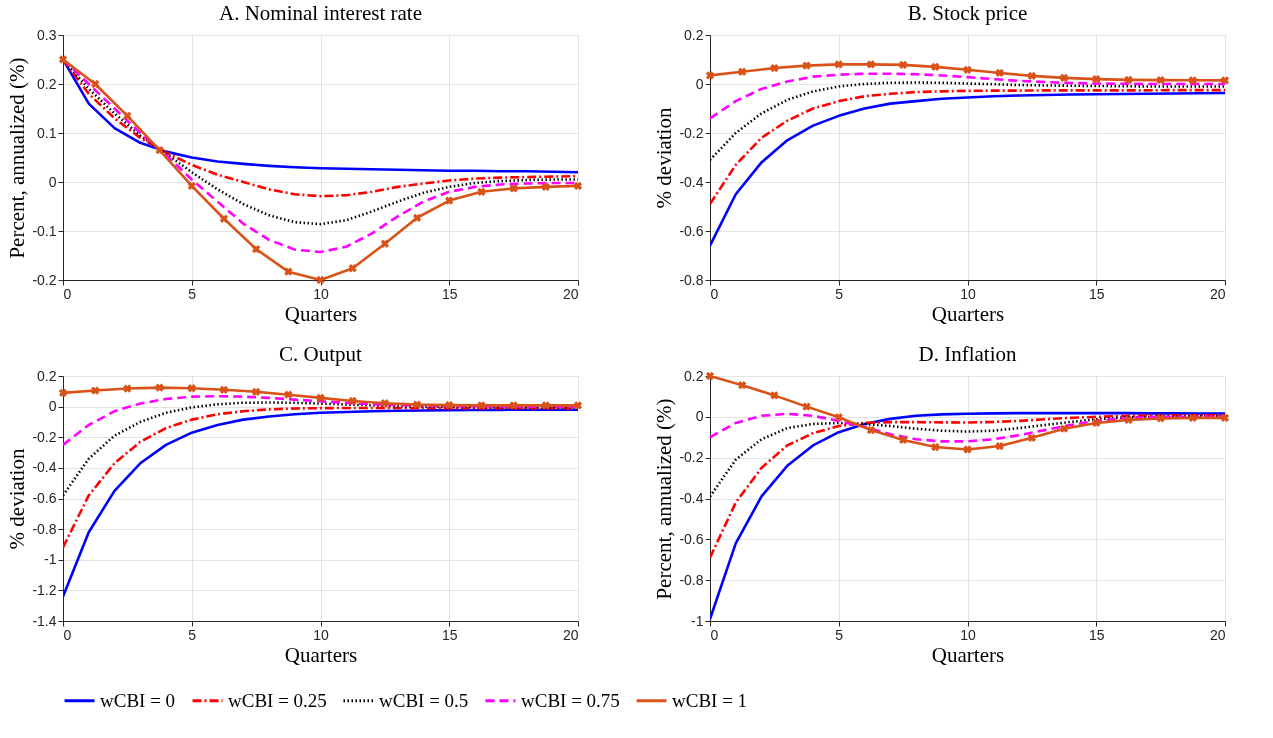 The width and height of the screenshot is (1273, 738). I want to click on legend-label: wCBI = 0.75, so click(570, 700).